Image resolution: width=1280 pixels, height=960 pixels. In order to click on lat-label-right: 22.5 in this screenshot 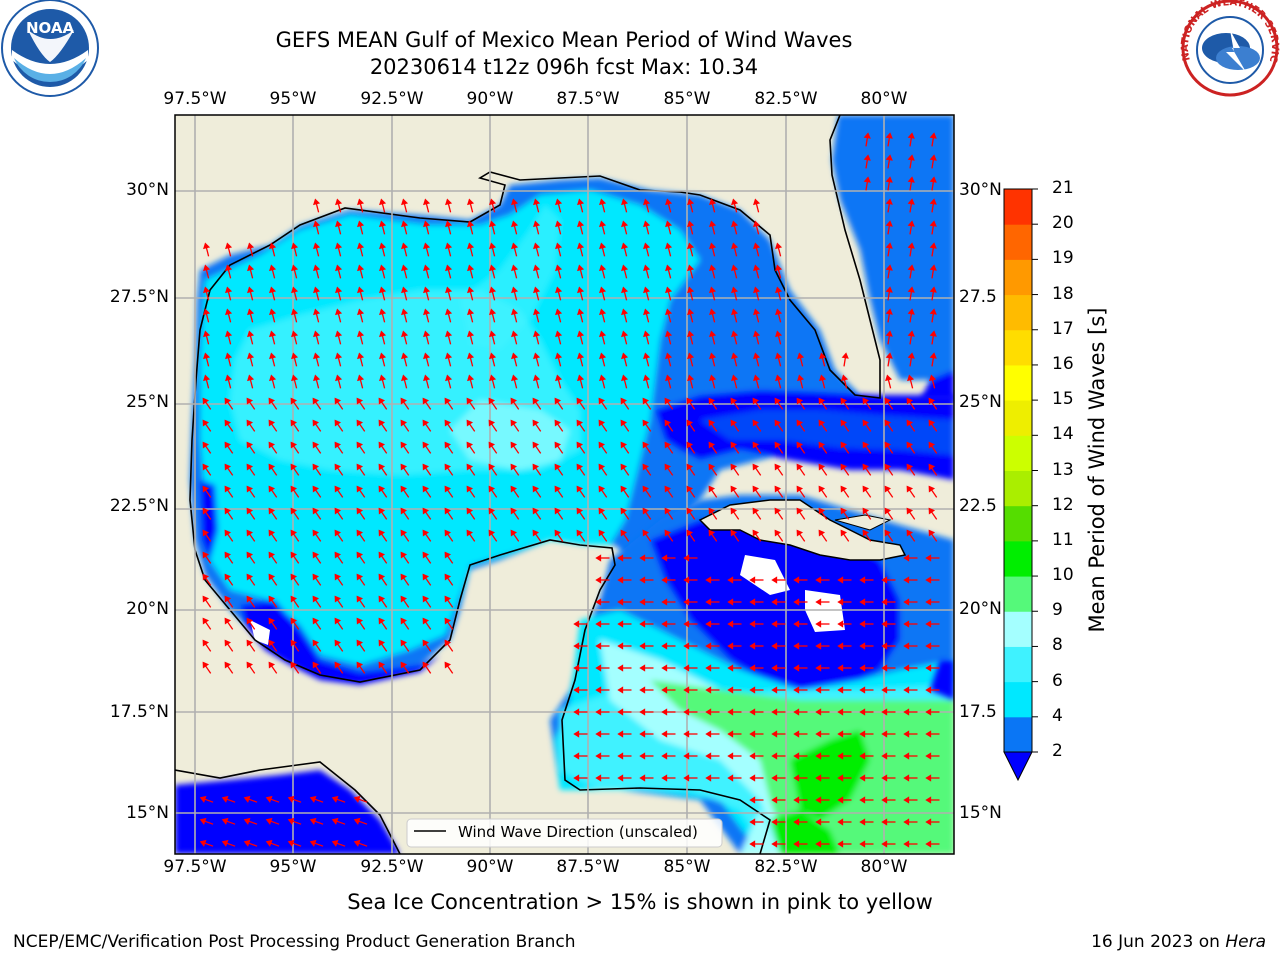, I will do `click(978, 506)`.